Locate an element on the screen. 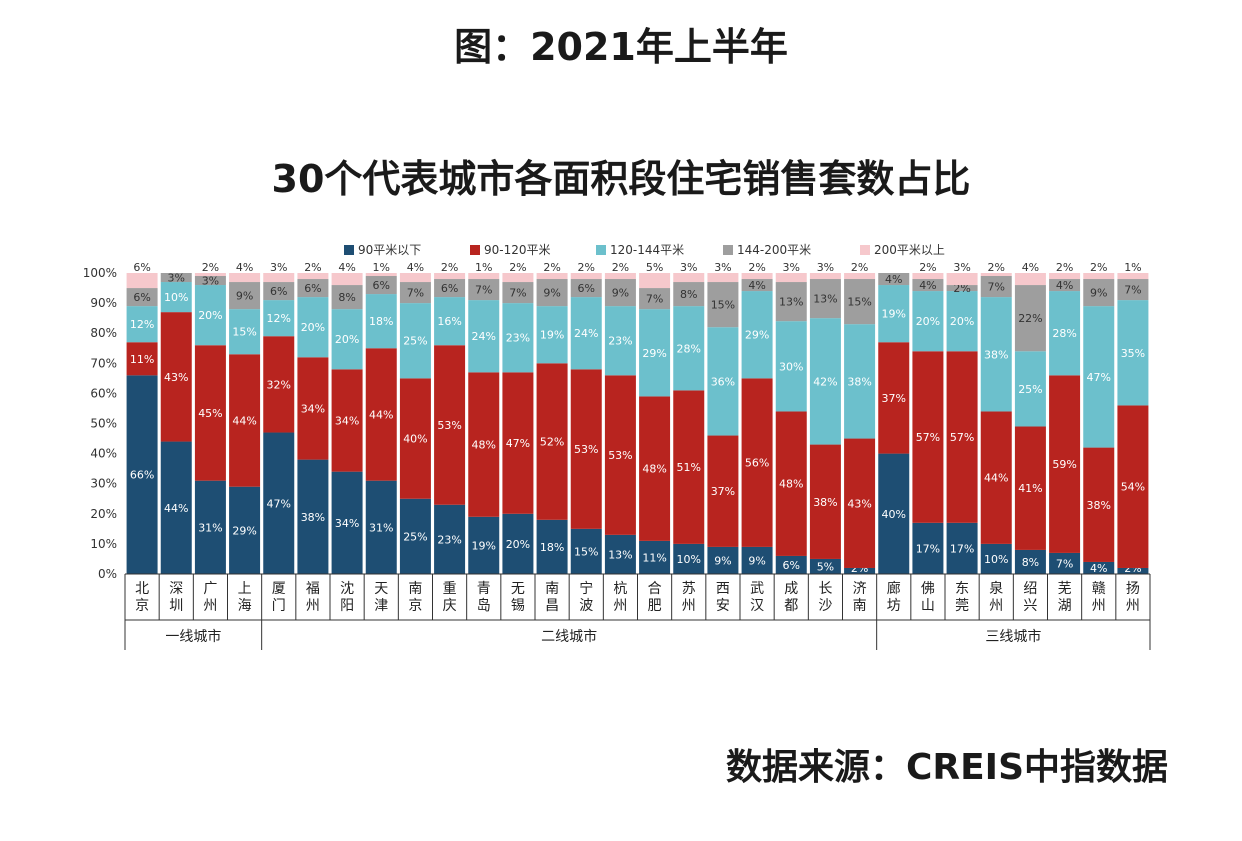 Image resolution: width=1242 pixels, height=841 pixels. x-tick-char: 深 is located at coordinates (176, 589).